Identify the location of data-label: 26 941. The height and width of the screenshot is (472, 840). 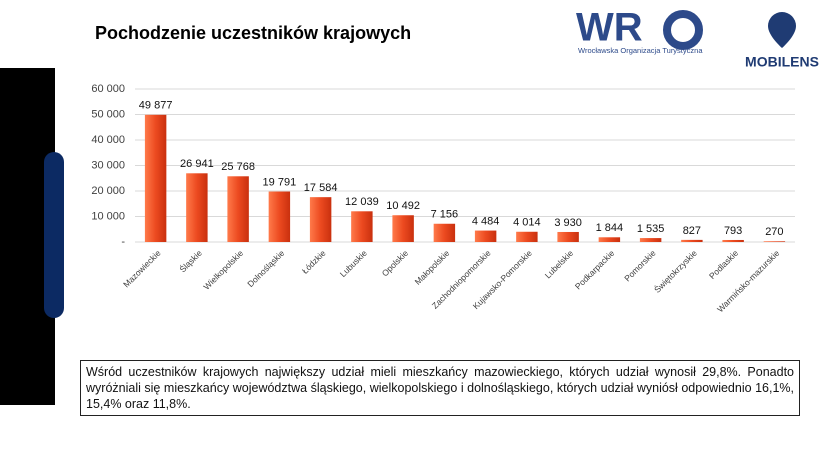
(197, 164).